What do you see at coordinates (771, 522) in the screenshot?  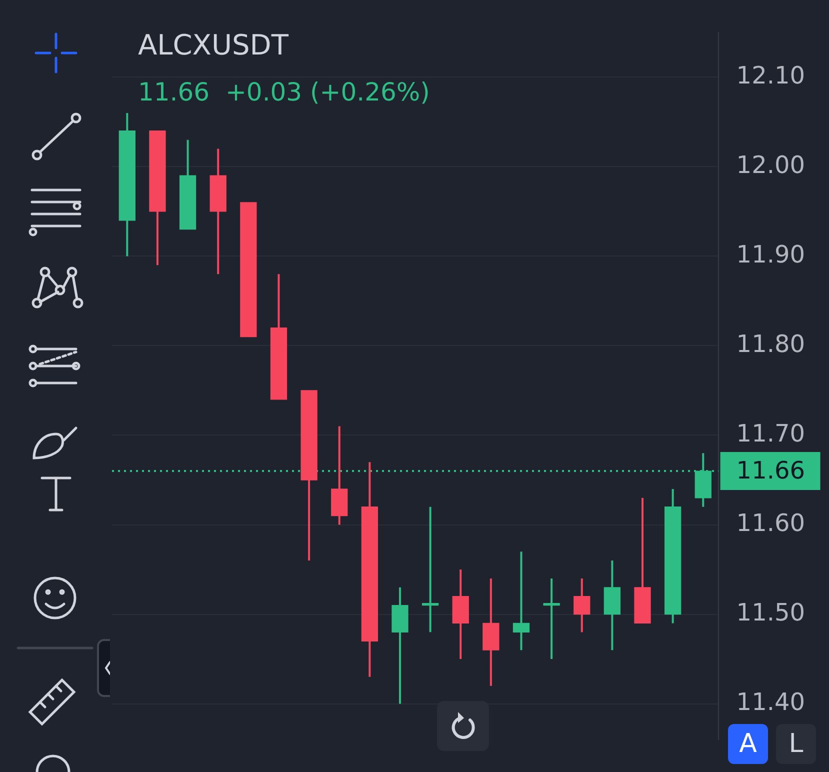 I see `y-tick-label: 11.60` at bounding box center [771, 522].